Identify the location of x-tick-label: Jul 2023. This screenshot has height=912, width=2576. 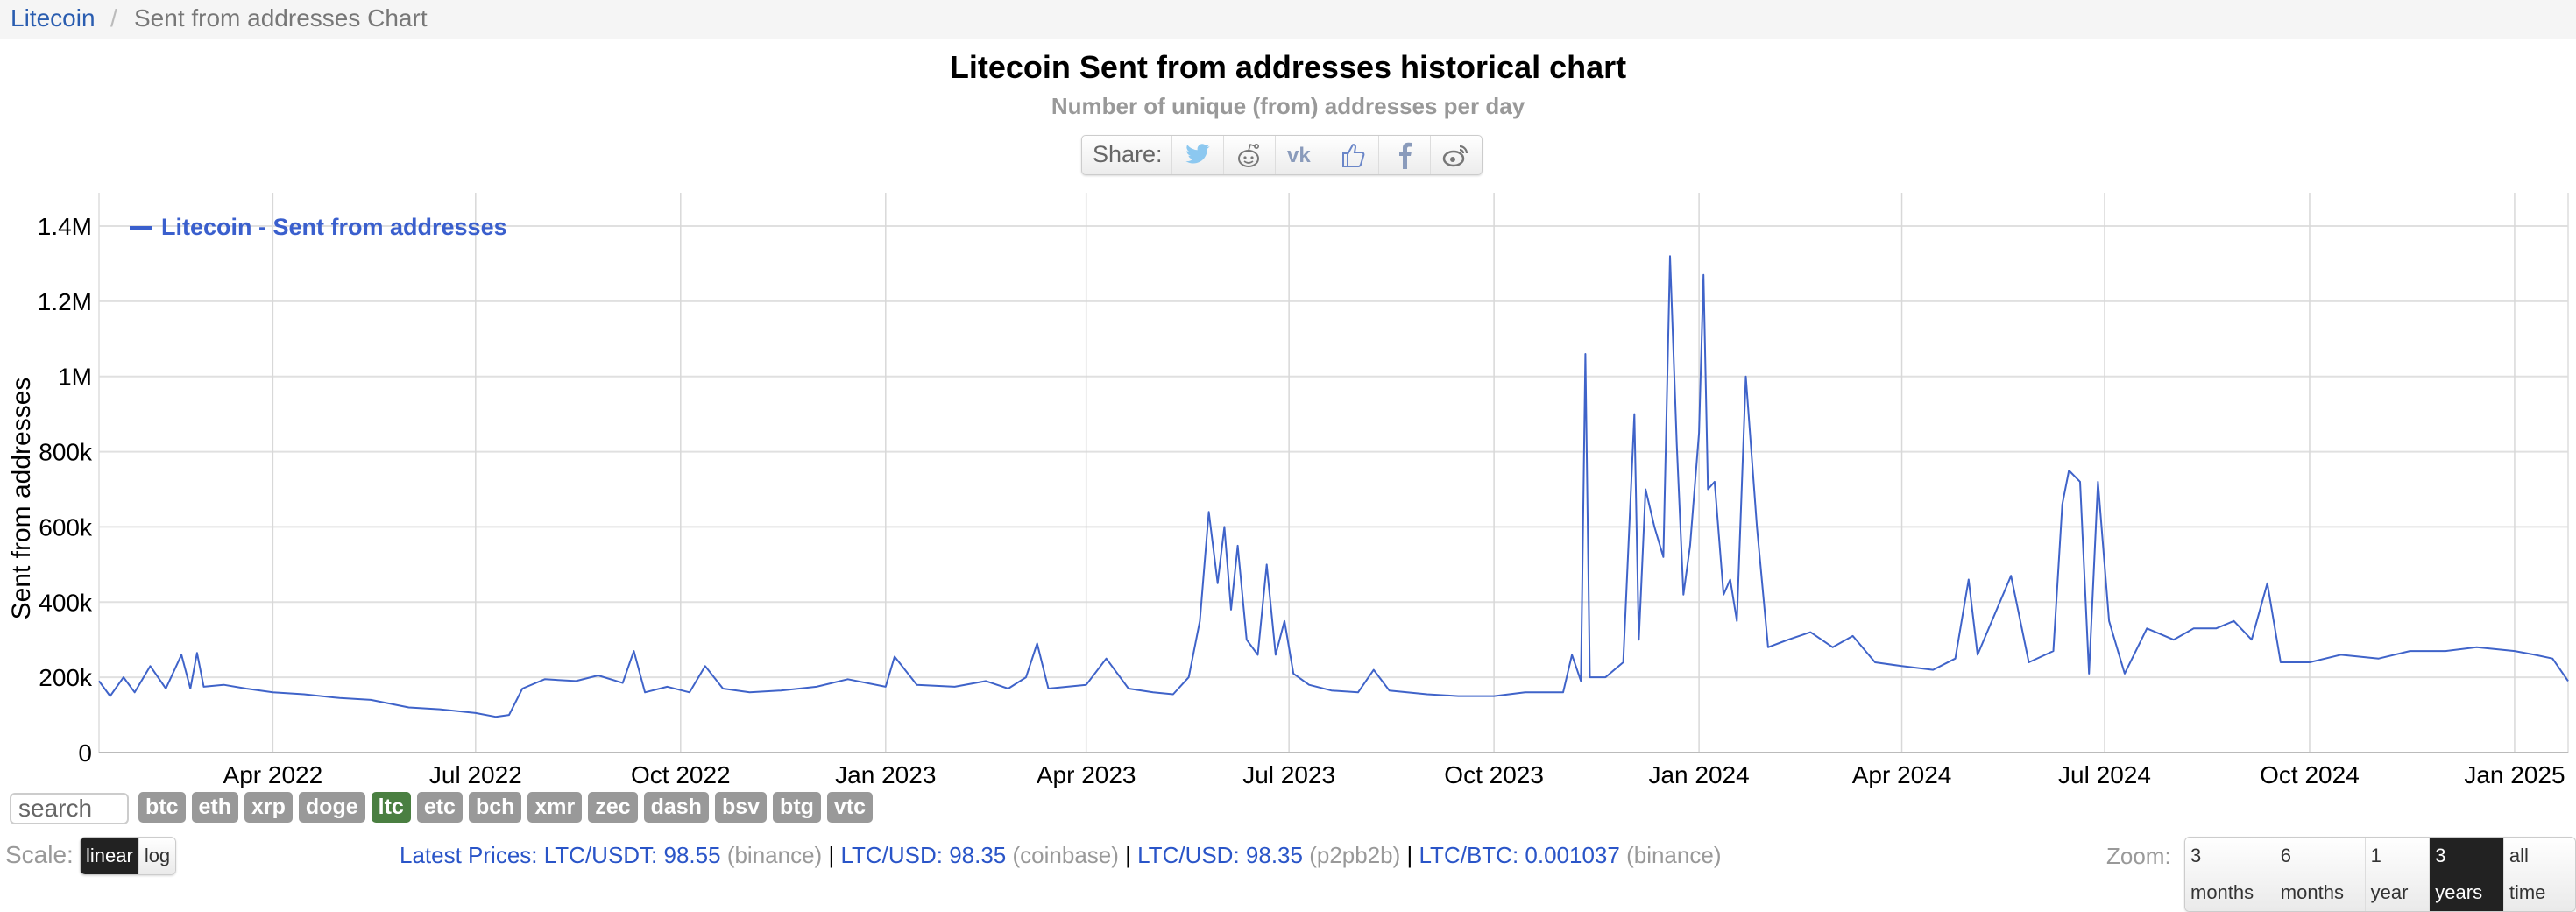
(1288, 775).